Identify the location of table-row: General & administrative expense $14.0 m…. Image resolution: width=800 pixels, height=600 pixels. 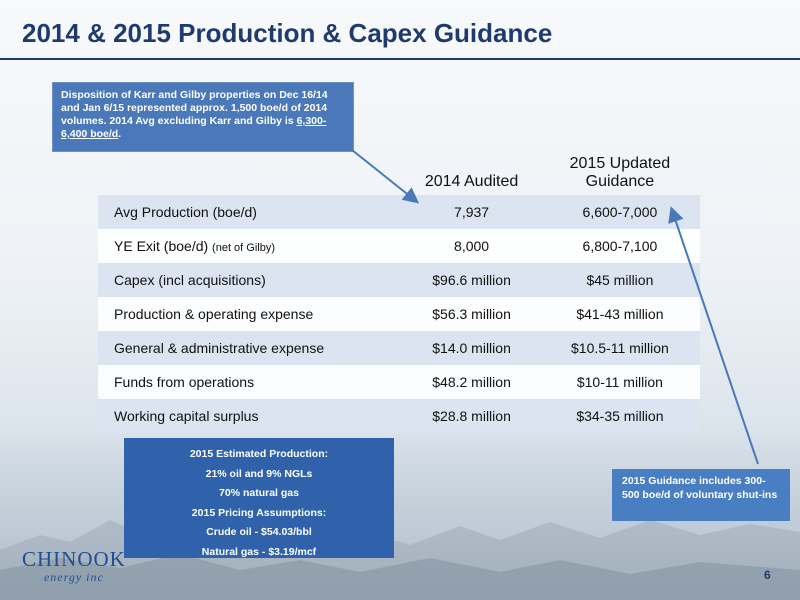
(399, 348).